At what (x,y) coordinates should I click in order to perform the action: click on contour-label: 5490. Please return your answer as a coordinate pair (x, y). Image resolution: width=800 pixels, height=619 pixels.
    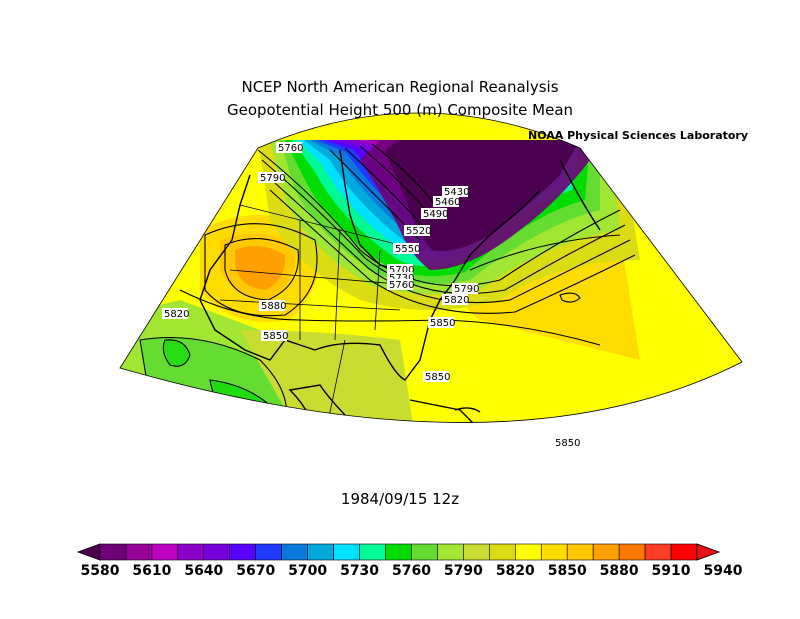
    Looking at the image, I should click on (434, 214).